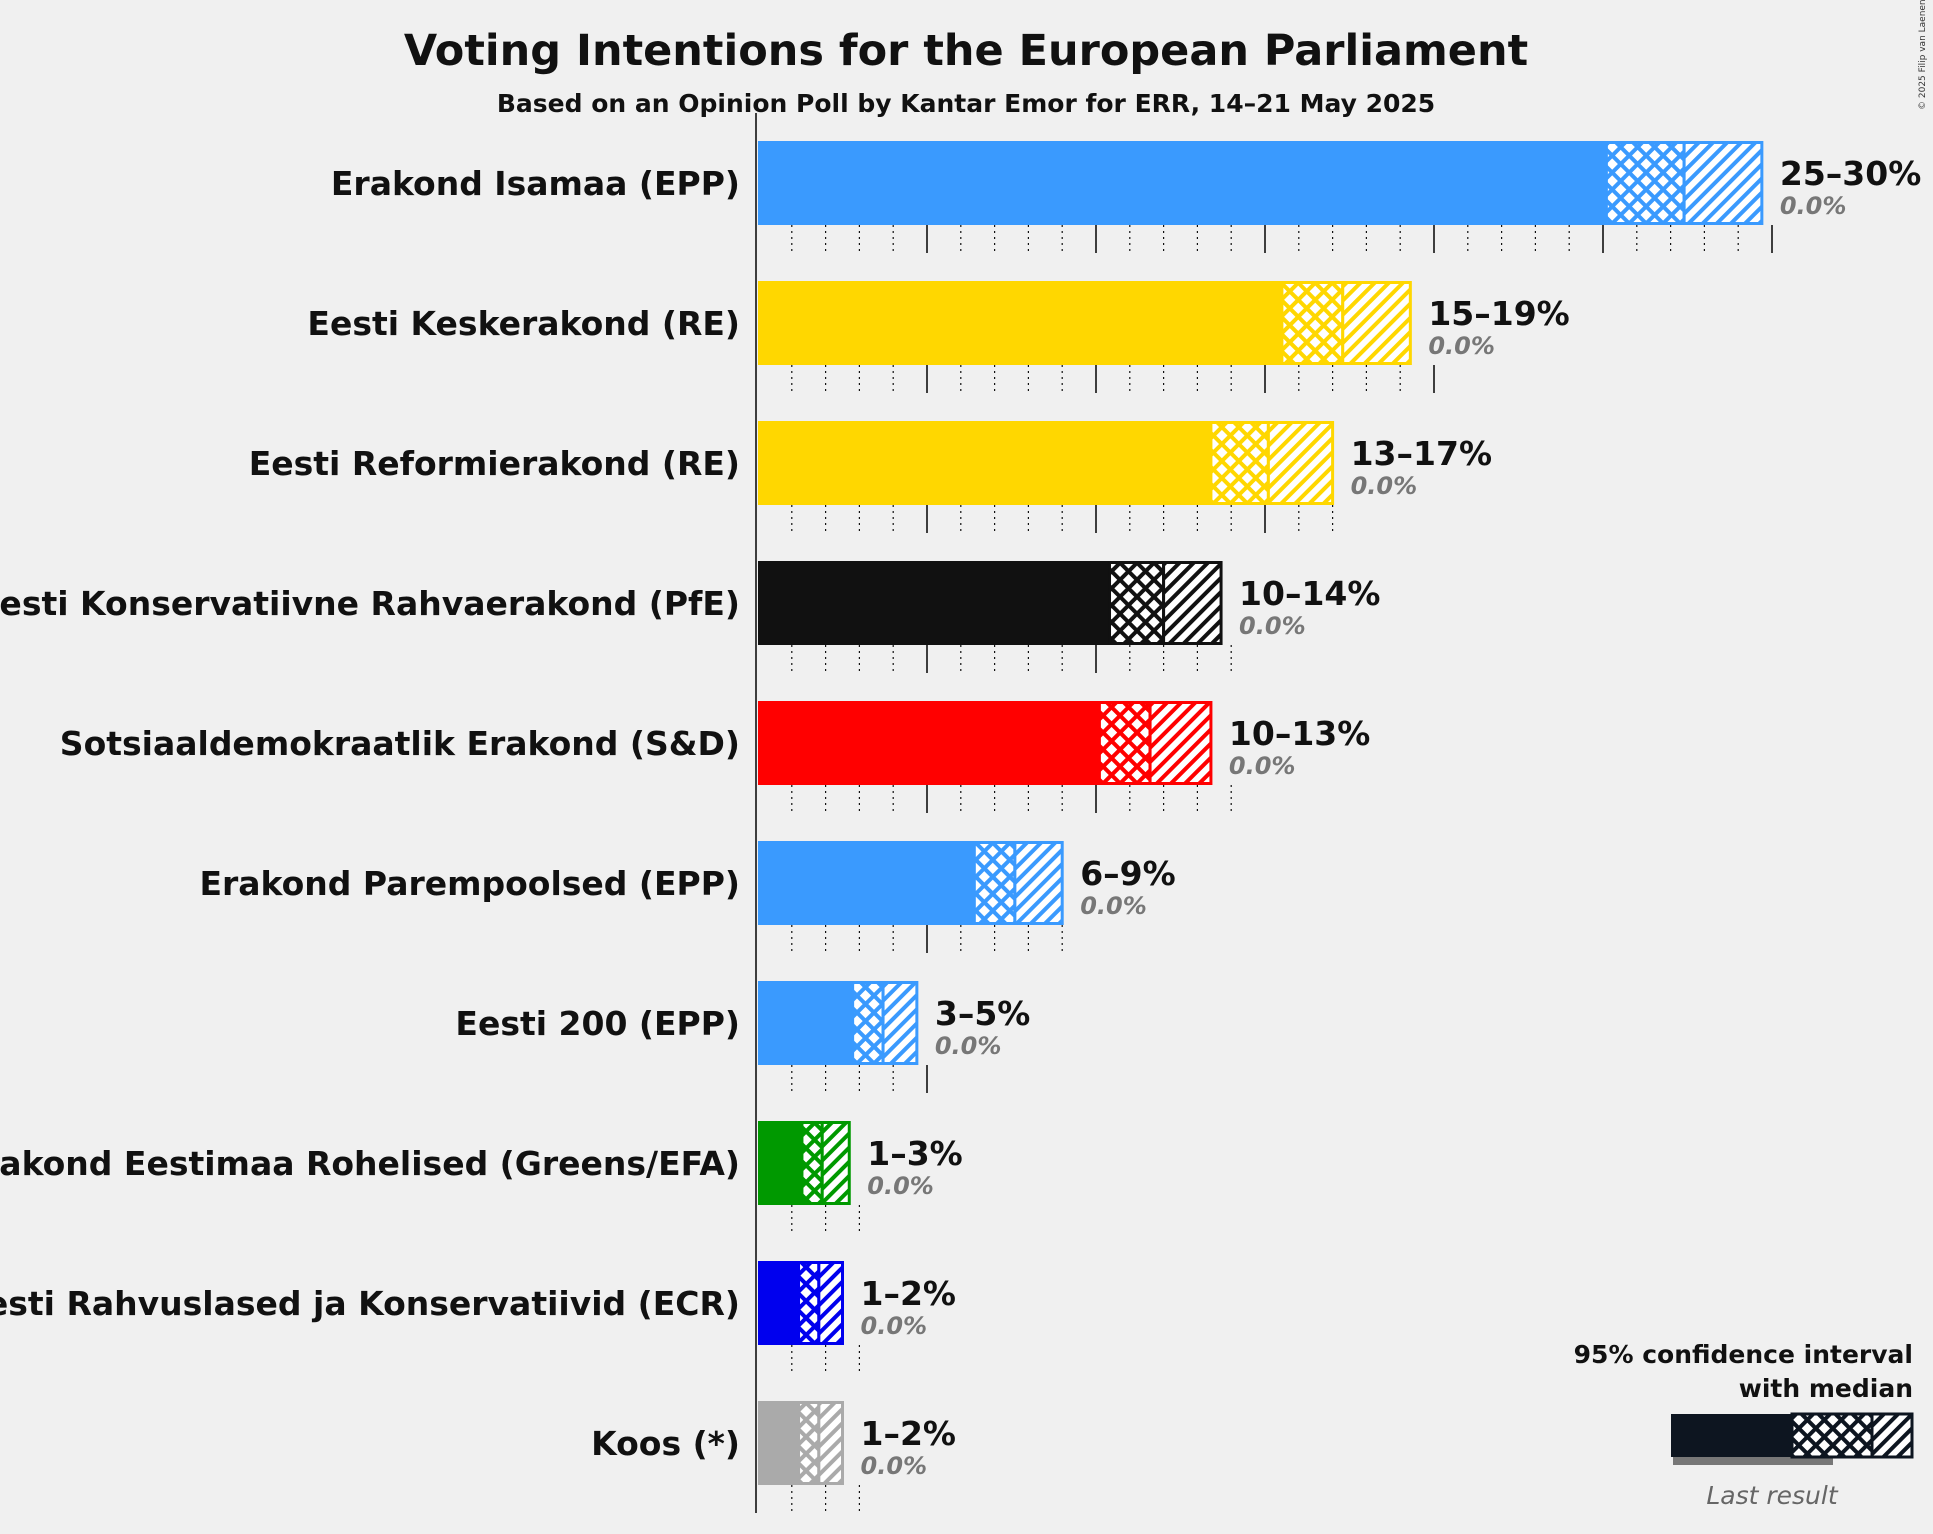 This screenshot has height=1534, width=1933. What do you see at coordinates (1826, 1388) in the screenshot?
I see `legend-median-label: with median` at bounding box center [1826, 1388].